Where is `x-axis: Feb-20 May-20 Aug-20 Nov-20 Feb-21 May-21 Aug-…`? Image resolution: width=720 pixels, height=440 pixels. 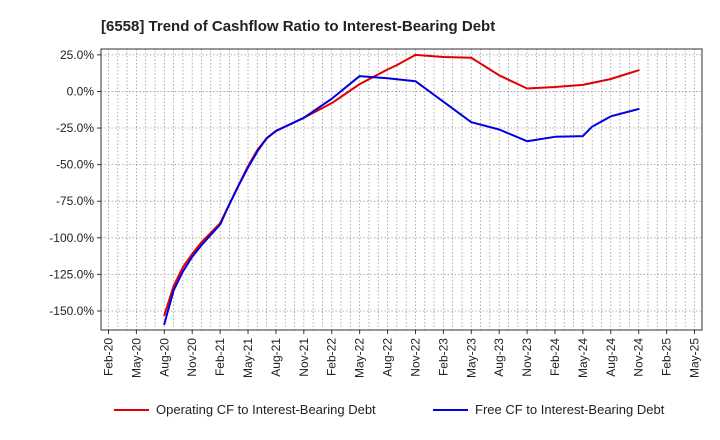 x-axis: Feb-20 May-20 Aug-20 Nov-20 Feb-21 May-21 Aug-… is located at coordinates (402, 354).